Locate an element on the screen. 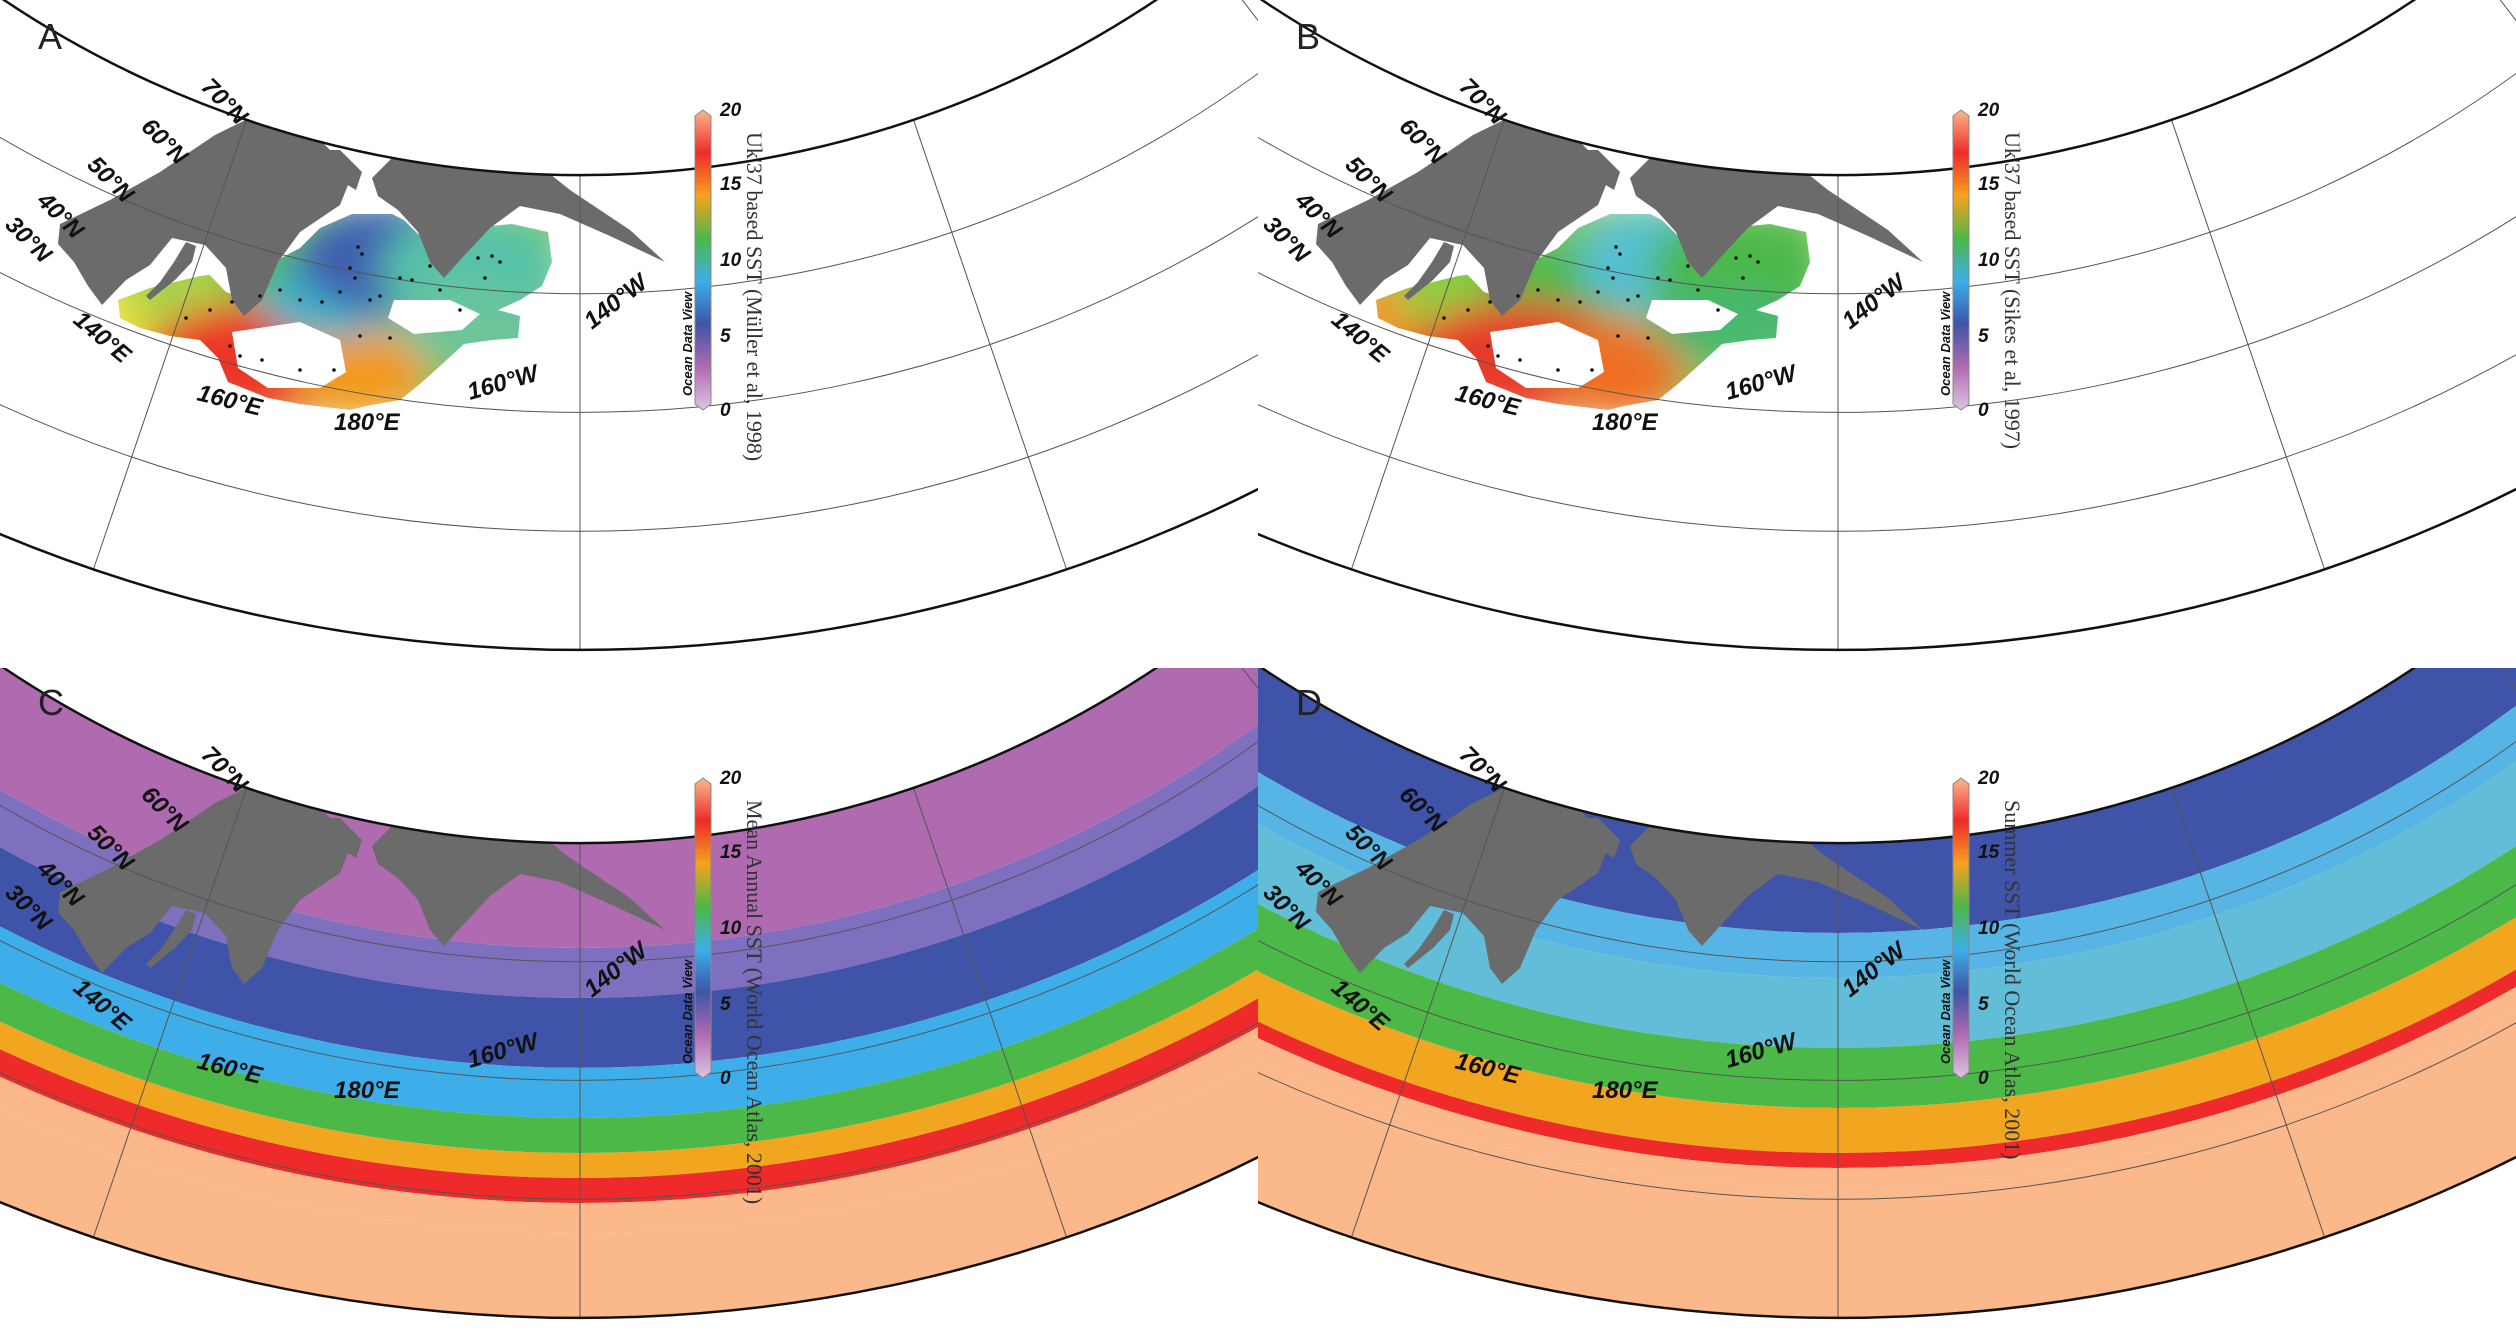  panel-letter: B is located at coordinates (1308, 36).